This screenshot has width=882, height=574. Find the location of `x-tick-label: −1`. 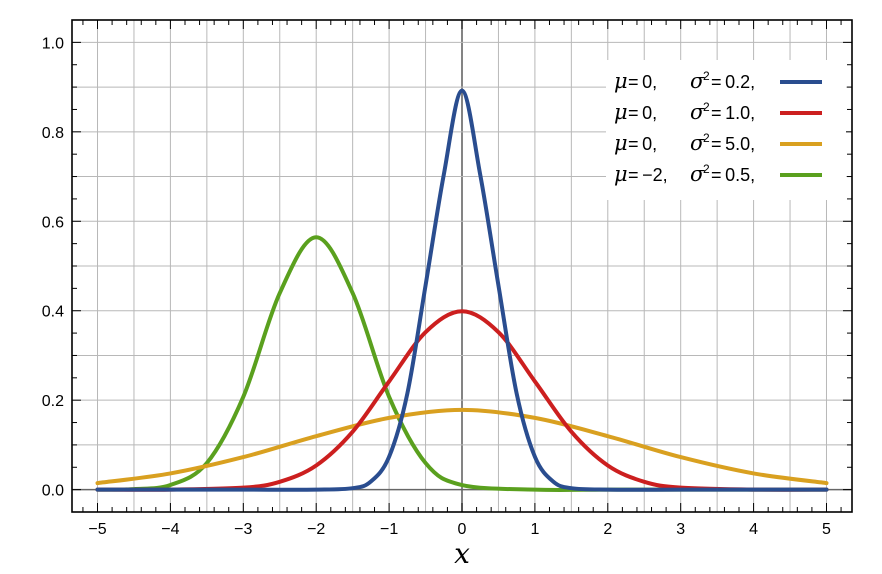

x-tick-label: −1 is located at coordinates (389, 529).